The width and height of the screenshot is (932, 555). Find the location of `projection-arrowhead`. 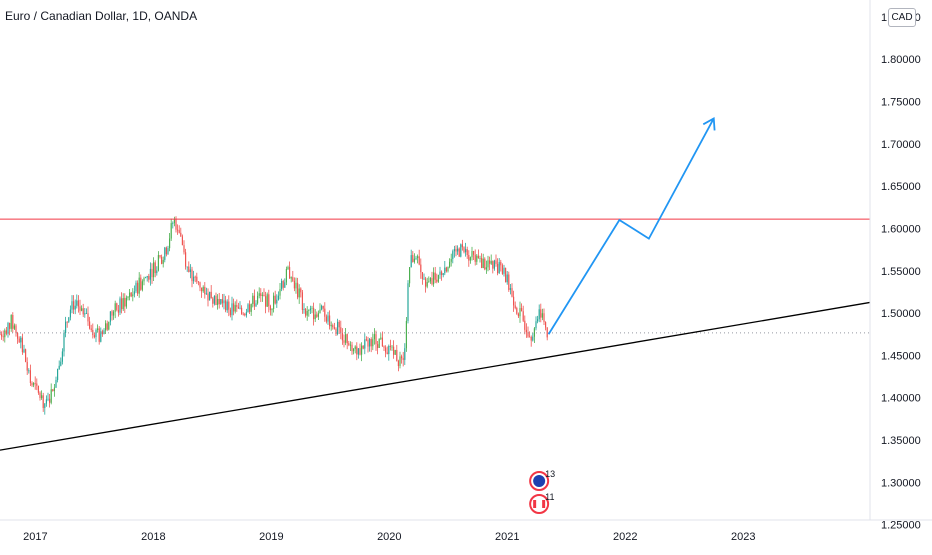

projection-arrowhead is located at coordinates (709, 123).